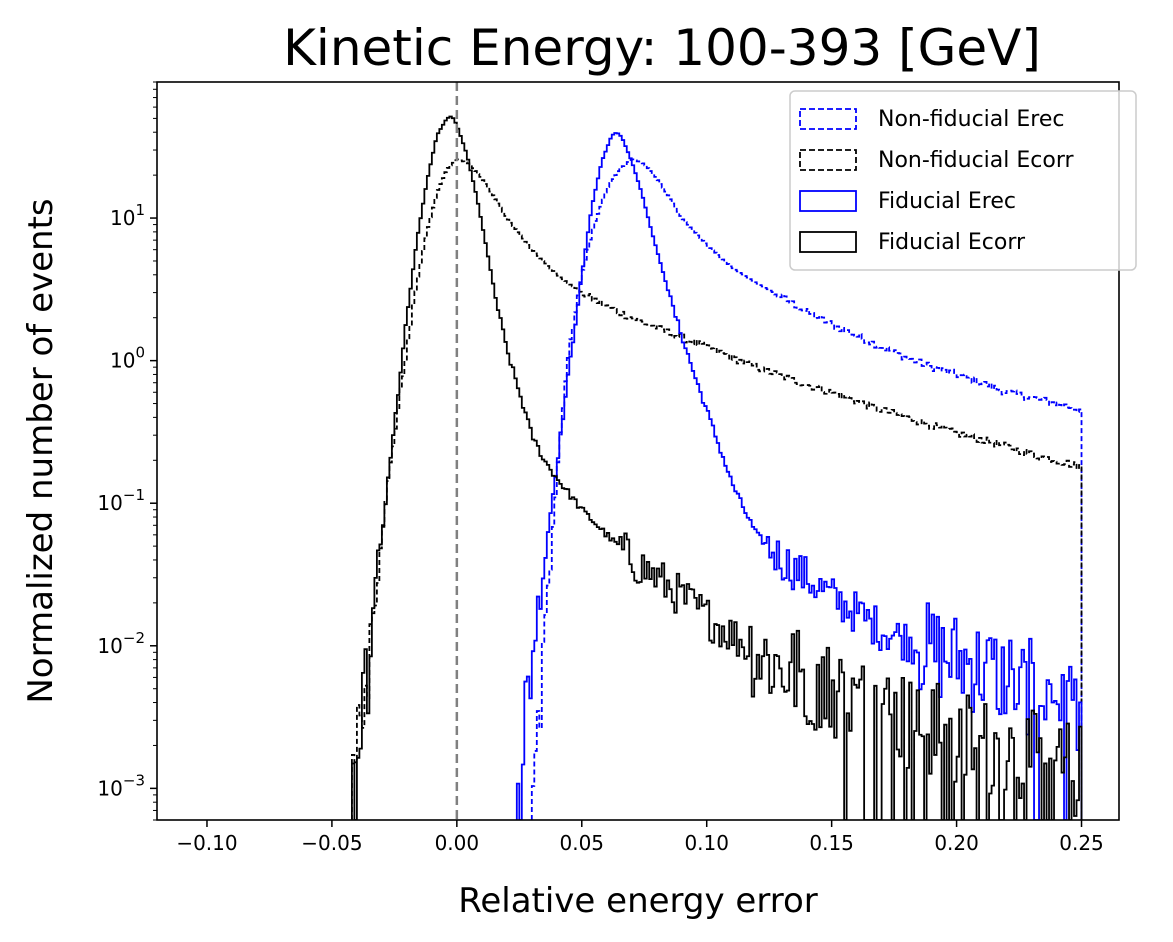 This screenshot has width=1173, height=942. I want to click on legend-label: Non-fiducial Ecorr, so click(976, 160).